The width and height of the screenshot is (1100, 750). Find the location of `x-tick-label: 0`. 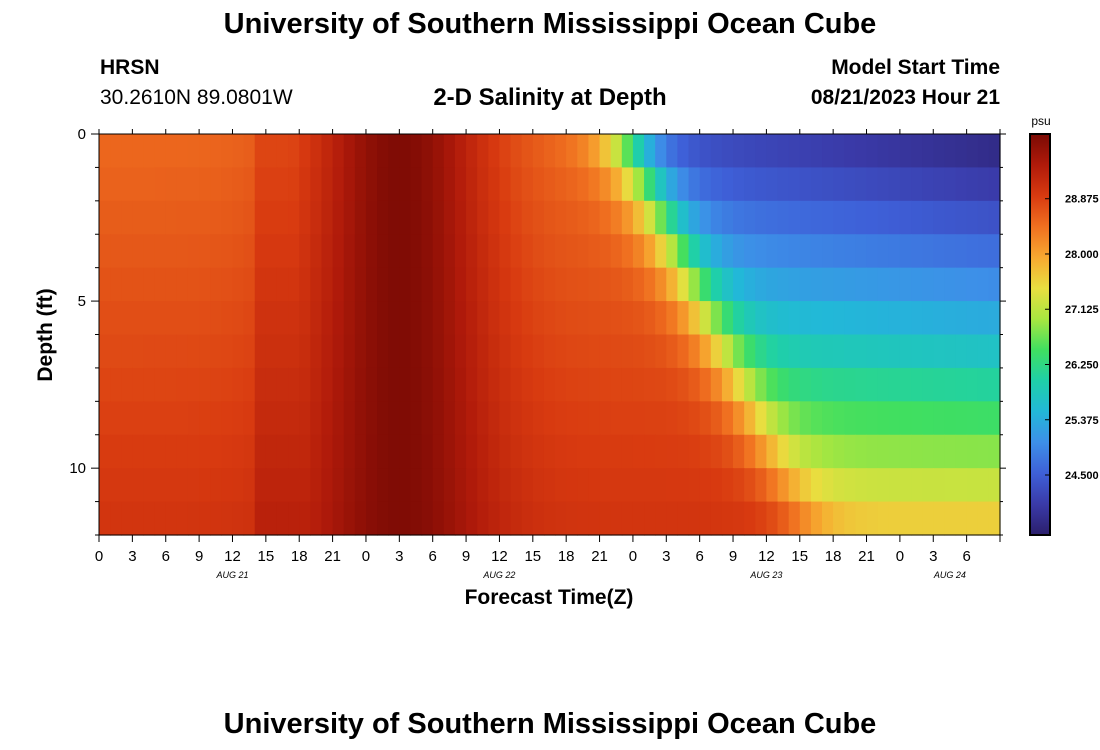

x-tick-label: 0 is located at coordinates (633, 556).